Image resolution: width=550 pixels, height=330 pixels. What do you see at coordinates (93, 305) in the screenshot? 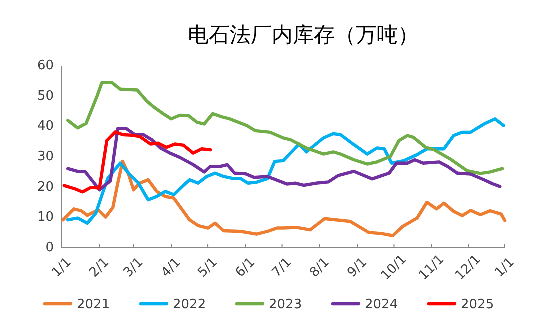
I see `legend-label: 2021` at bounding box center [93, 305].